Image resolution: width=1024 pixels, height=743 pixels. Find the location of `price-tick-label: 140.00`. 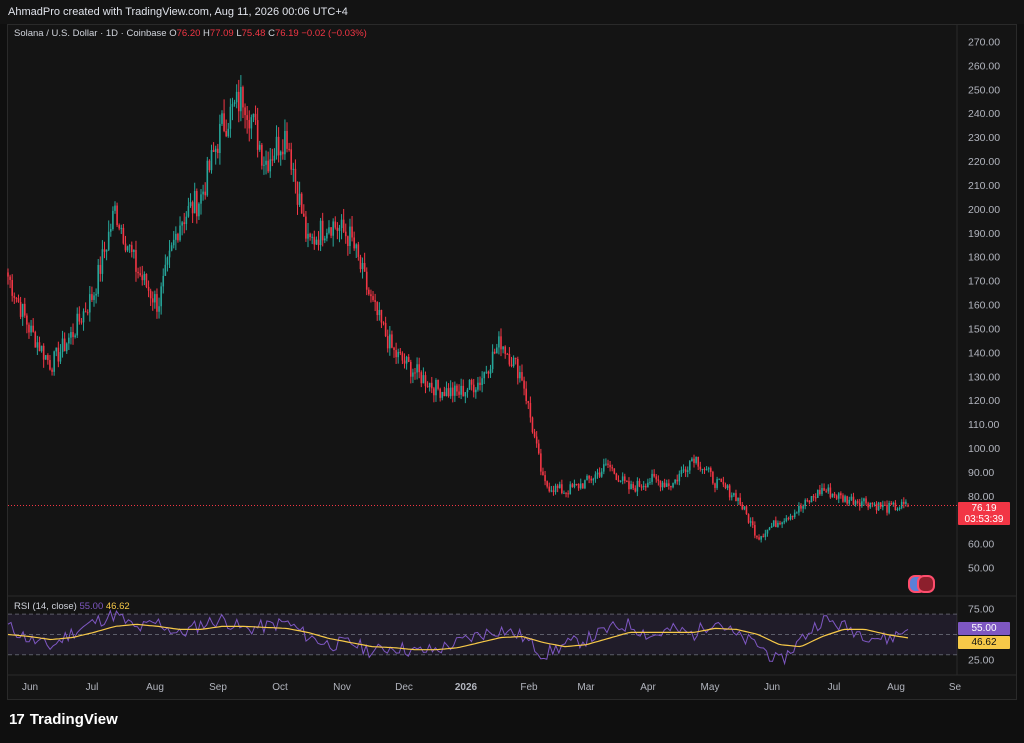

price-tick-label: 140.00 is located at coordinates (984, 353).